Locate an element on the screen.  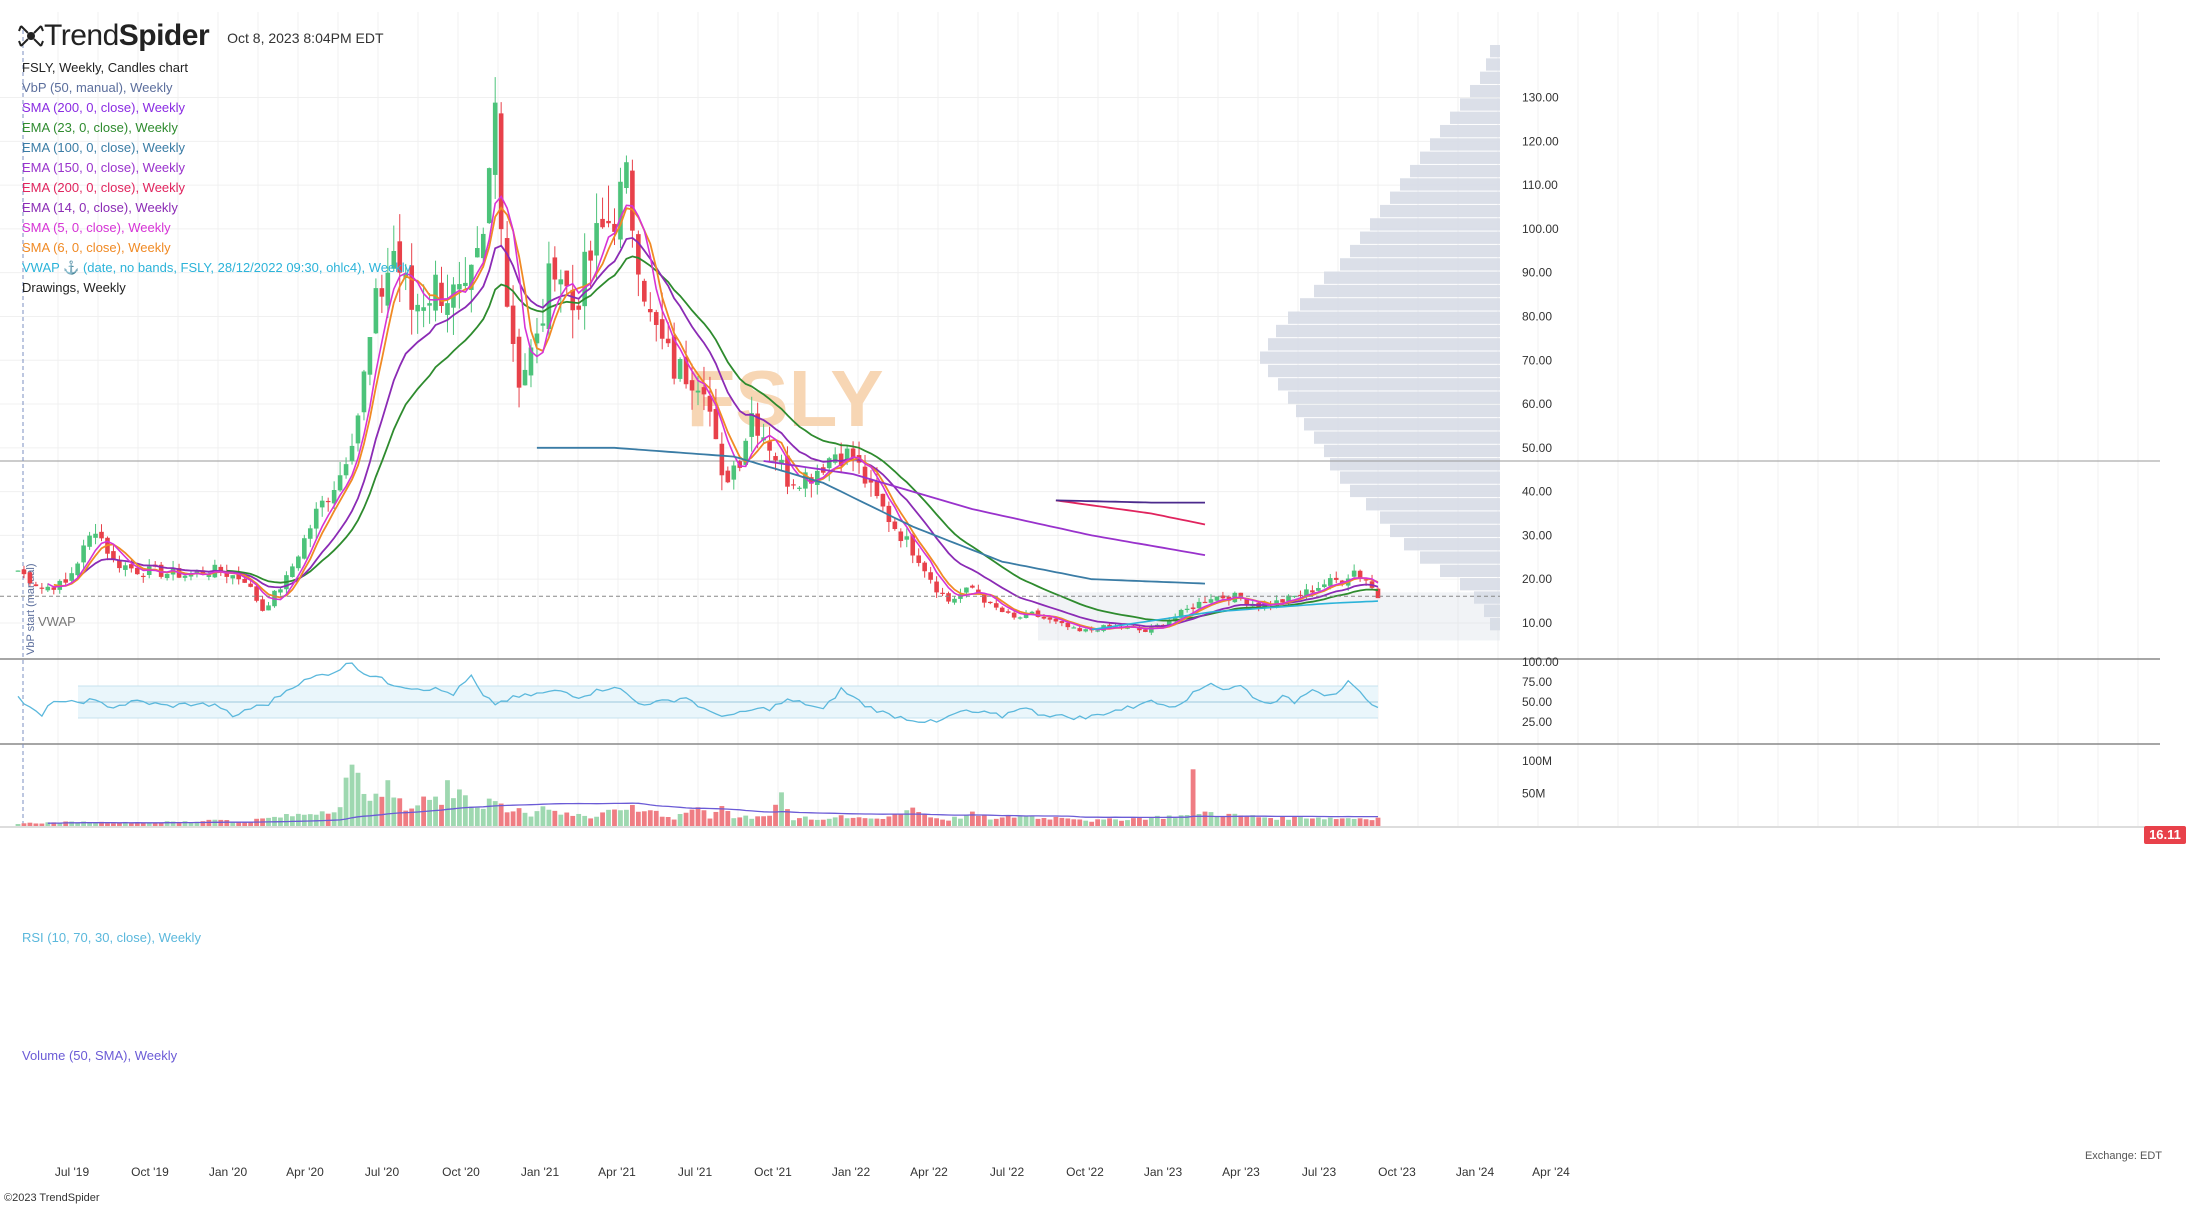
legend-item: EMA (200, 0, close), Weekly is located at coordinates (104, 187).